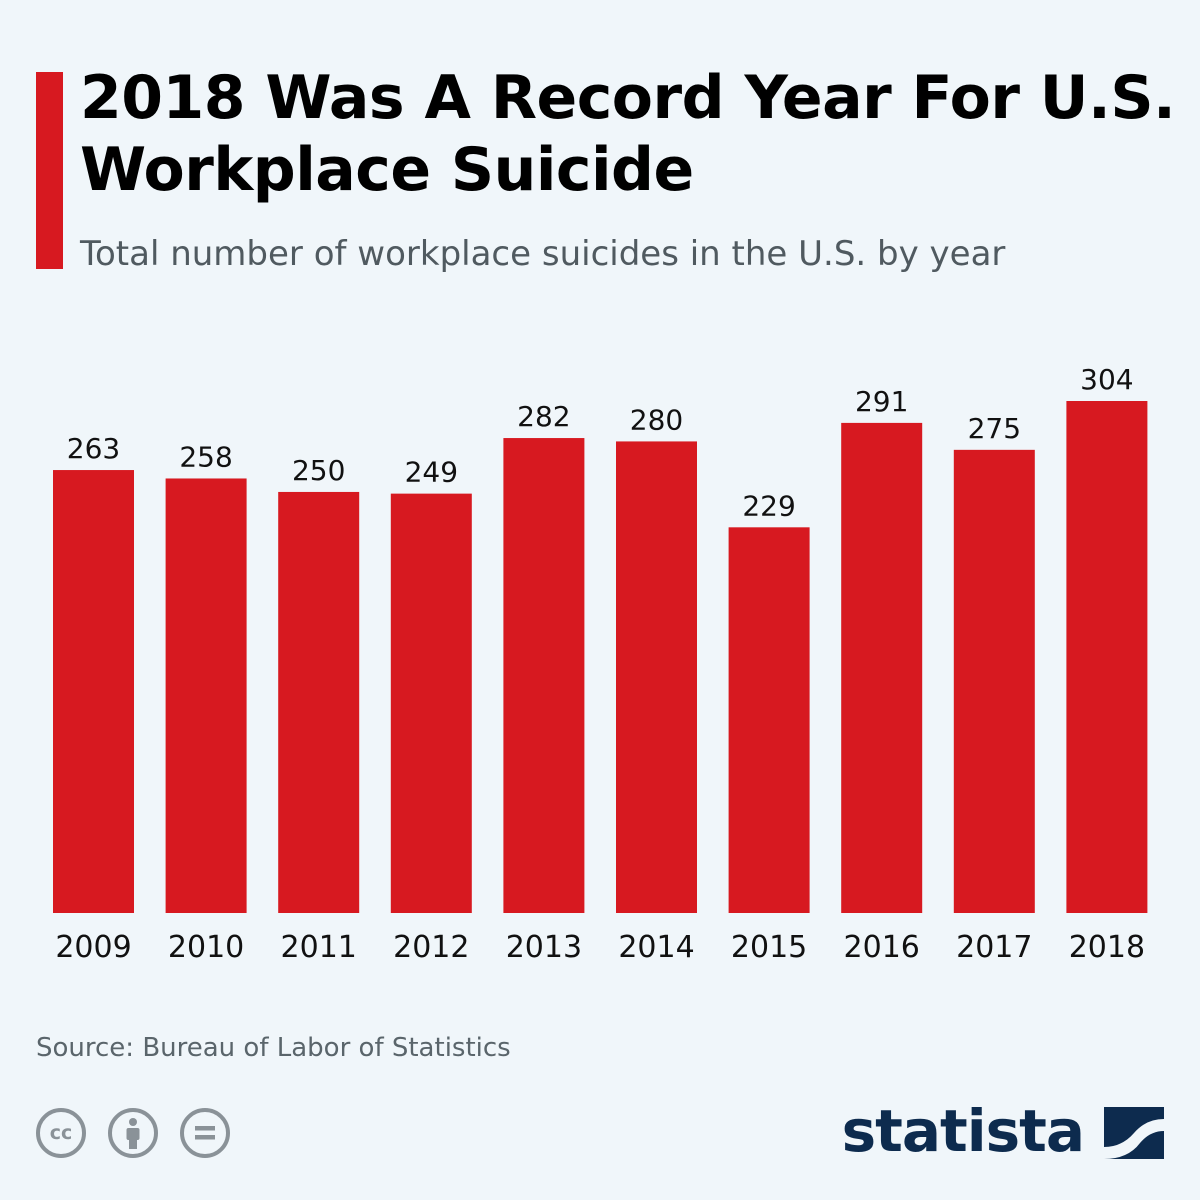 The height and width of the screenshot is (1200, 1200). Describe the element at coordinates (994, 947) in the screenshot. I see `category-label-2017: 2017` at that location.